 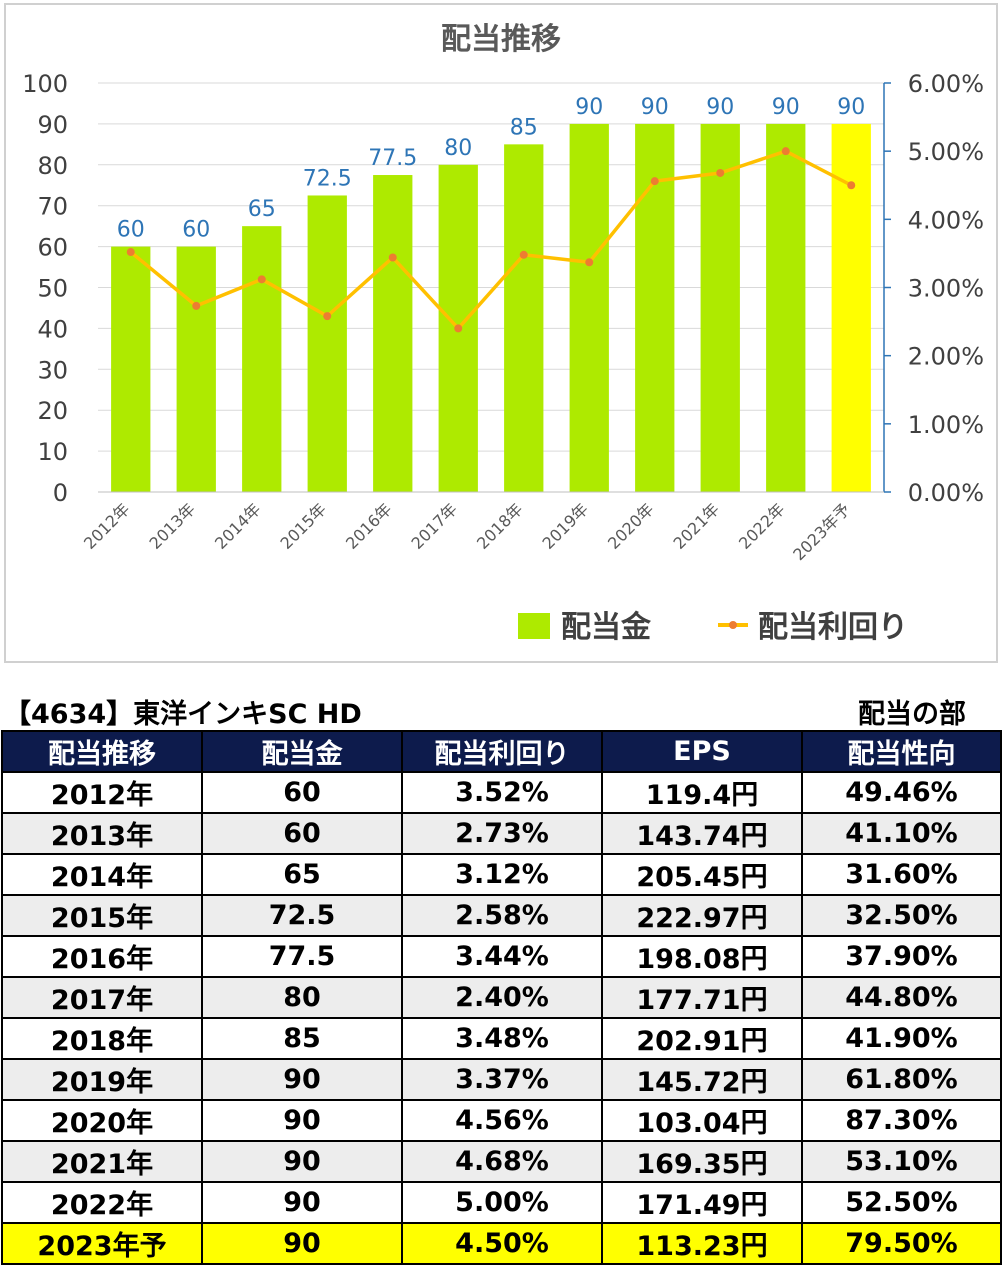 What do you see at coordinates (946, 84) in the screenshot?
I see `y-right-tick-label: 6.00%` at bounding box center [946, 84].